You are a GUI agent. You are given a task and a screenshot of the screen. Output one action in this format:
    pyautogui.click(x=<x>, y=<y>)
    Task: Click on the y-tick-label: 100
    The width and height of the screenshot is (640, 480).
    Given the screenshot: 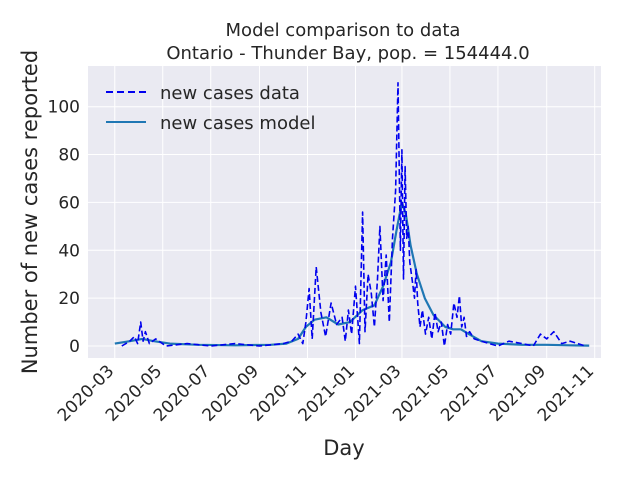 What is the action you would take?
    pyautogui.click(x=64, y=108)
    